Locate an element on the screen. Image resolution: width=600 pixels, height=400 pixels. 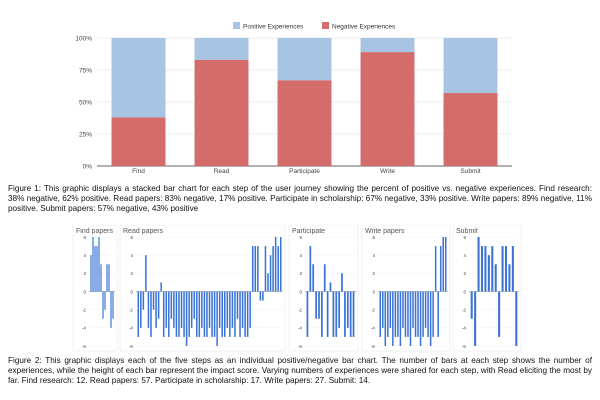
panel-title: Participate is located at coordinates (308, 231).